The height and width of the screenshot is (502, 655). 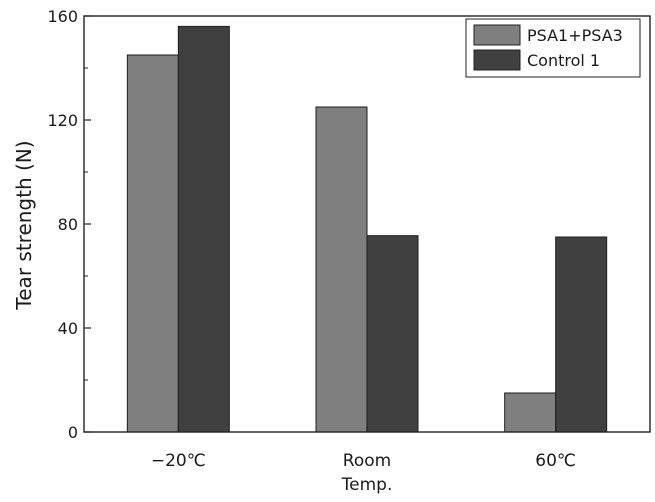 I want to click on y-tick-label-4: 160, so click(x=62, y=16).